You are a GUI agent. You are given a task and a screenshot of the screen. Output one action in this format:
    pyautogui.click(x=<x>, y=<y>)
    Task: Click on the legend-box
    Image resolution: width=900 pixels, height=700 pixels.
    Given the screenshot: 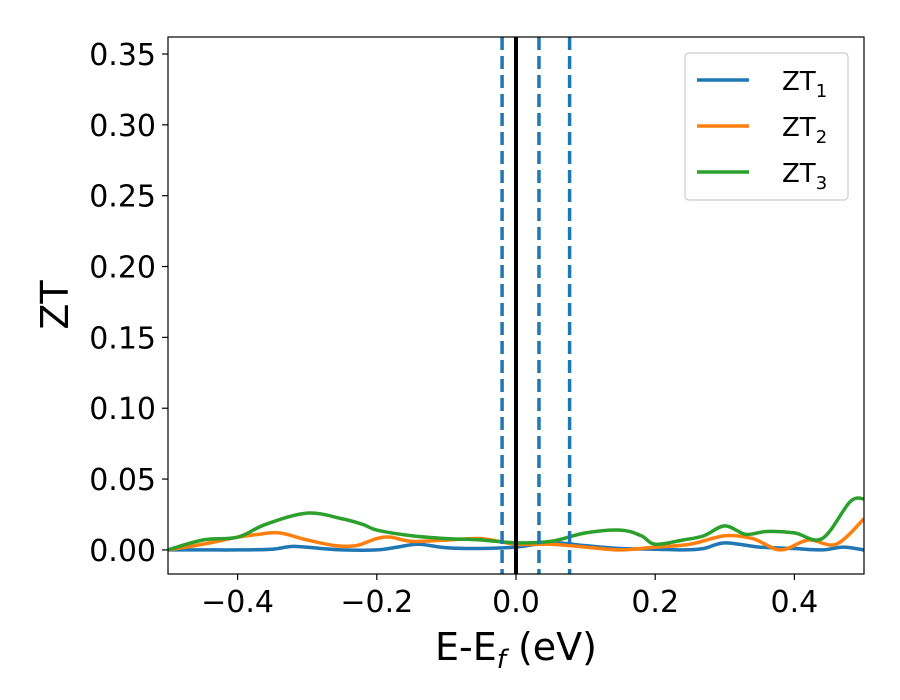 What is the action you would take?
    pyautogui.click(x=766, y=126)
    